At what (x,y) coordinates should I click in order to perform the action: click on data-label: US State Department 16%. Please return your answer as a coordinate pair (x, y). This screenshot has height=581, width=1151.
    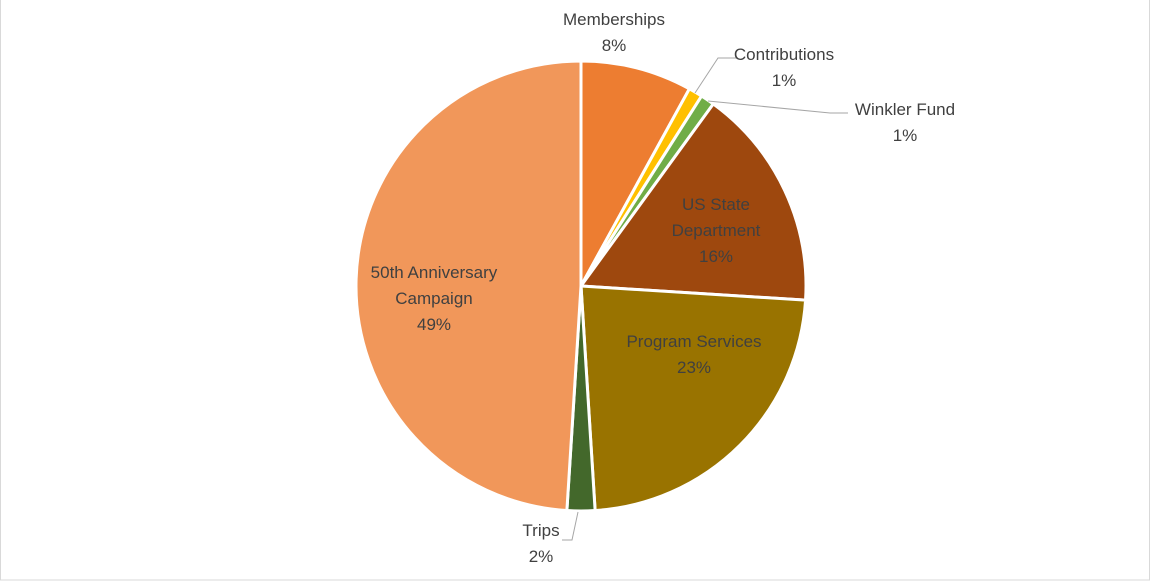
    Looking at the image, I should click on (716, 231).